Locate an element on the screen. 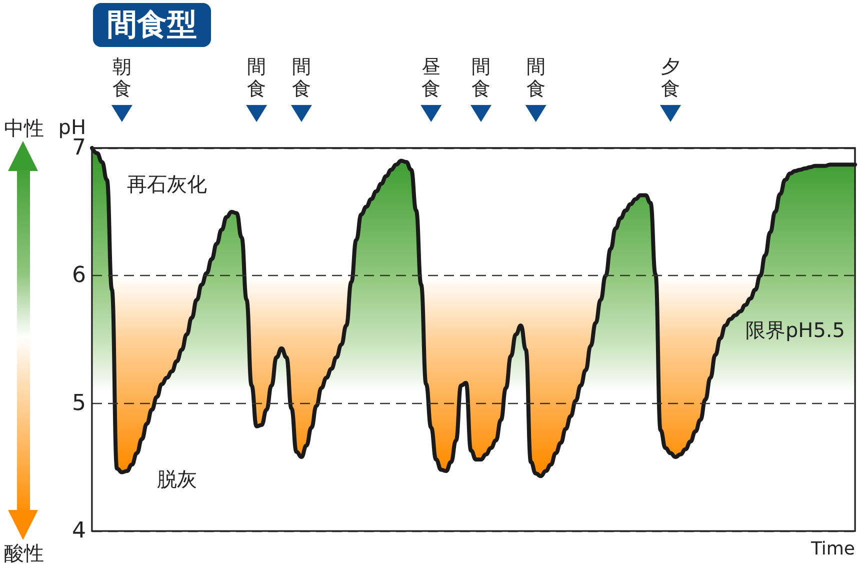  x-axis-title: Time is located at coordinates (832, 549).